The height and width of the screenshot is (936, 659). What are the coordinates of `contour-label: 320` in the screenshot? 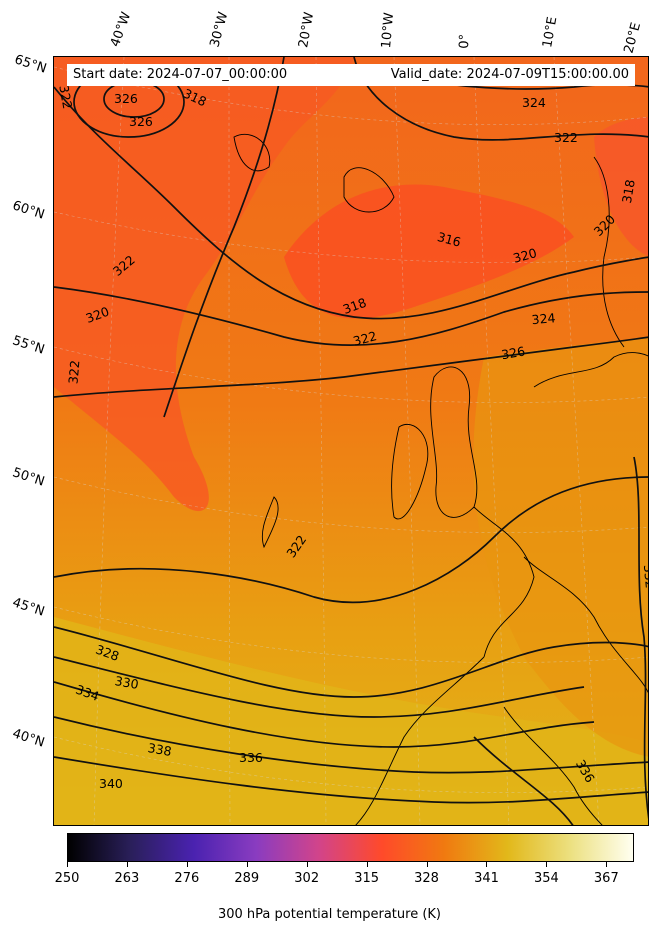 It's located at (524, 255).